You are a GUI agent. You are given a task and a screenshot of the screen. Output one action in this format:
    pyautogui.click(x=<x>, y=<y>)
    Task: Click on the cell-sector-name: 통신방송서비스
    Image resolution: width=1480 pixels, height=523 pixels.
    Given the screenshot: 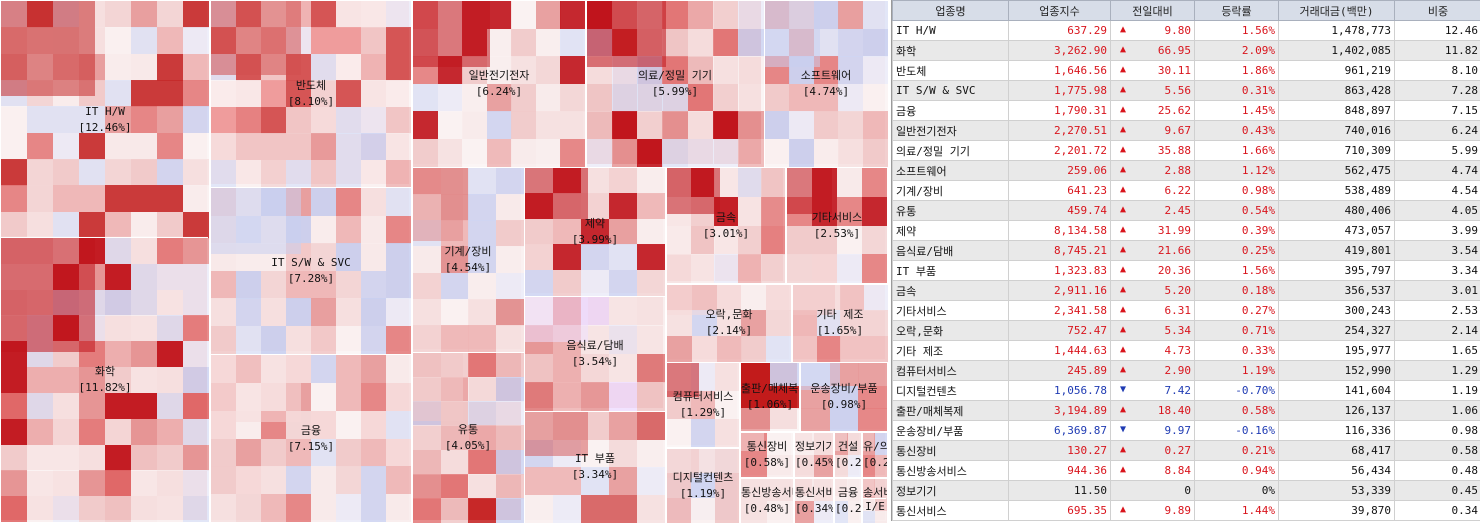 What is the action you would take?
    pyautogui.click(x=951, y=471)
    